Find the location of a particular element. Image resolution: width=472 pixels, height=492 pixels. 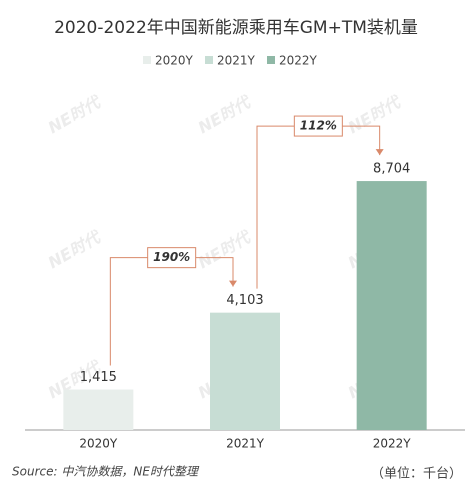

source: Source: 中汽协数据，NE时代整理 is located at coordinates (106, 472).